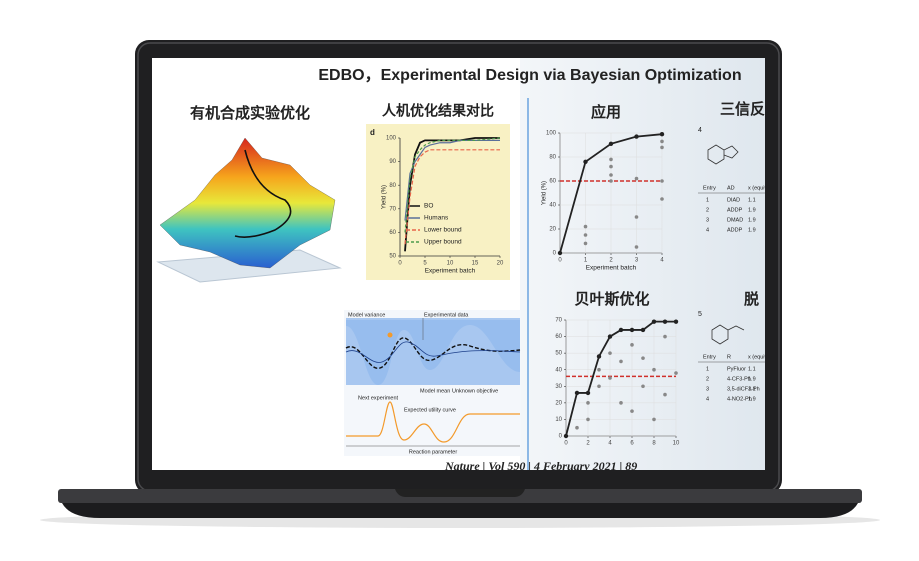 The image size is (919, 561). I want to click on y-axis-label: Yield (%), so click(385, 197).